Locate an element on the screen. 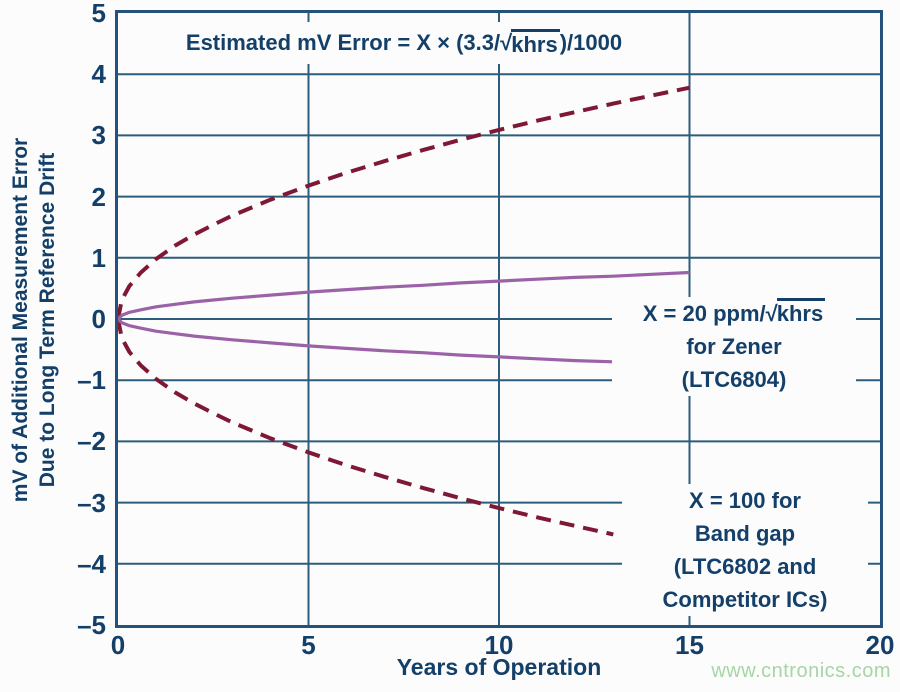 The height and width of the screenshot is (692, 900). x-tick-label: 10 is located at coordinates (499, 645).